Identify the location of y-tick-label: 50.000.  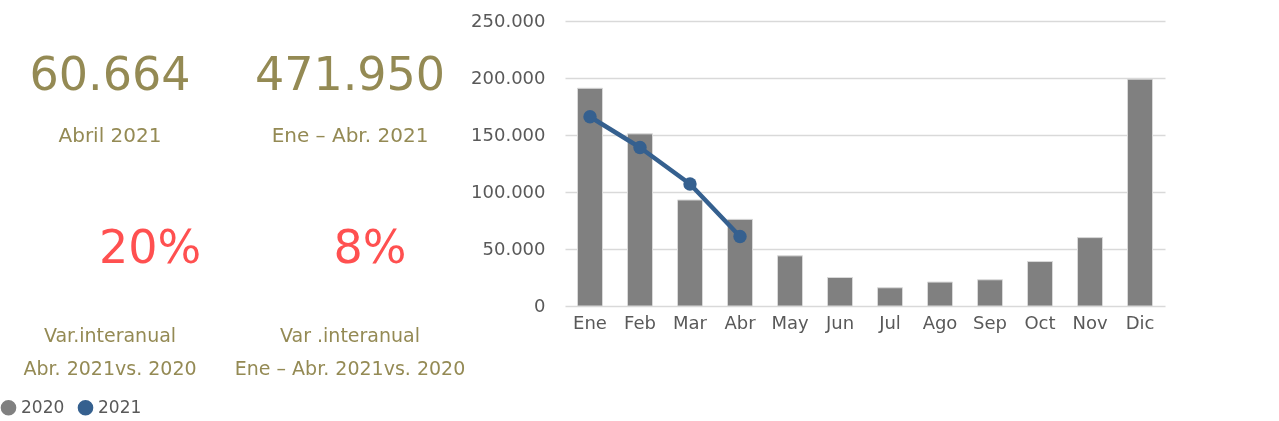
(514, 248).